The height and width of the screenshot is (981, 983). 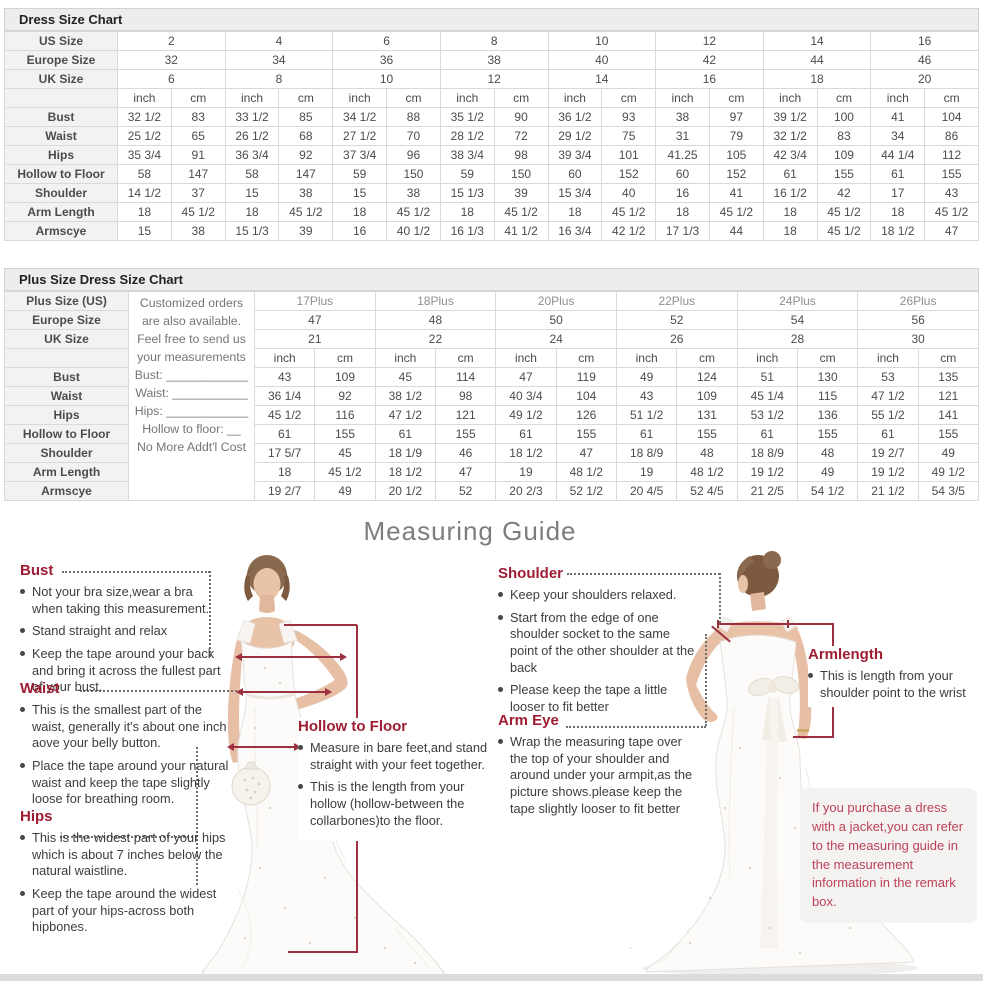 I want to click on cm-value: 109, so click(x=707, y=396).